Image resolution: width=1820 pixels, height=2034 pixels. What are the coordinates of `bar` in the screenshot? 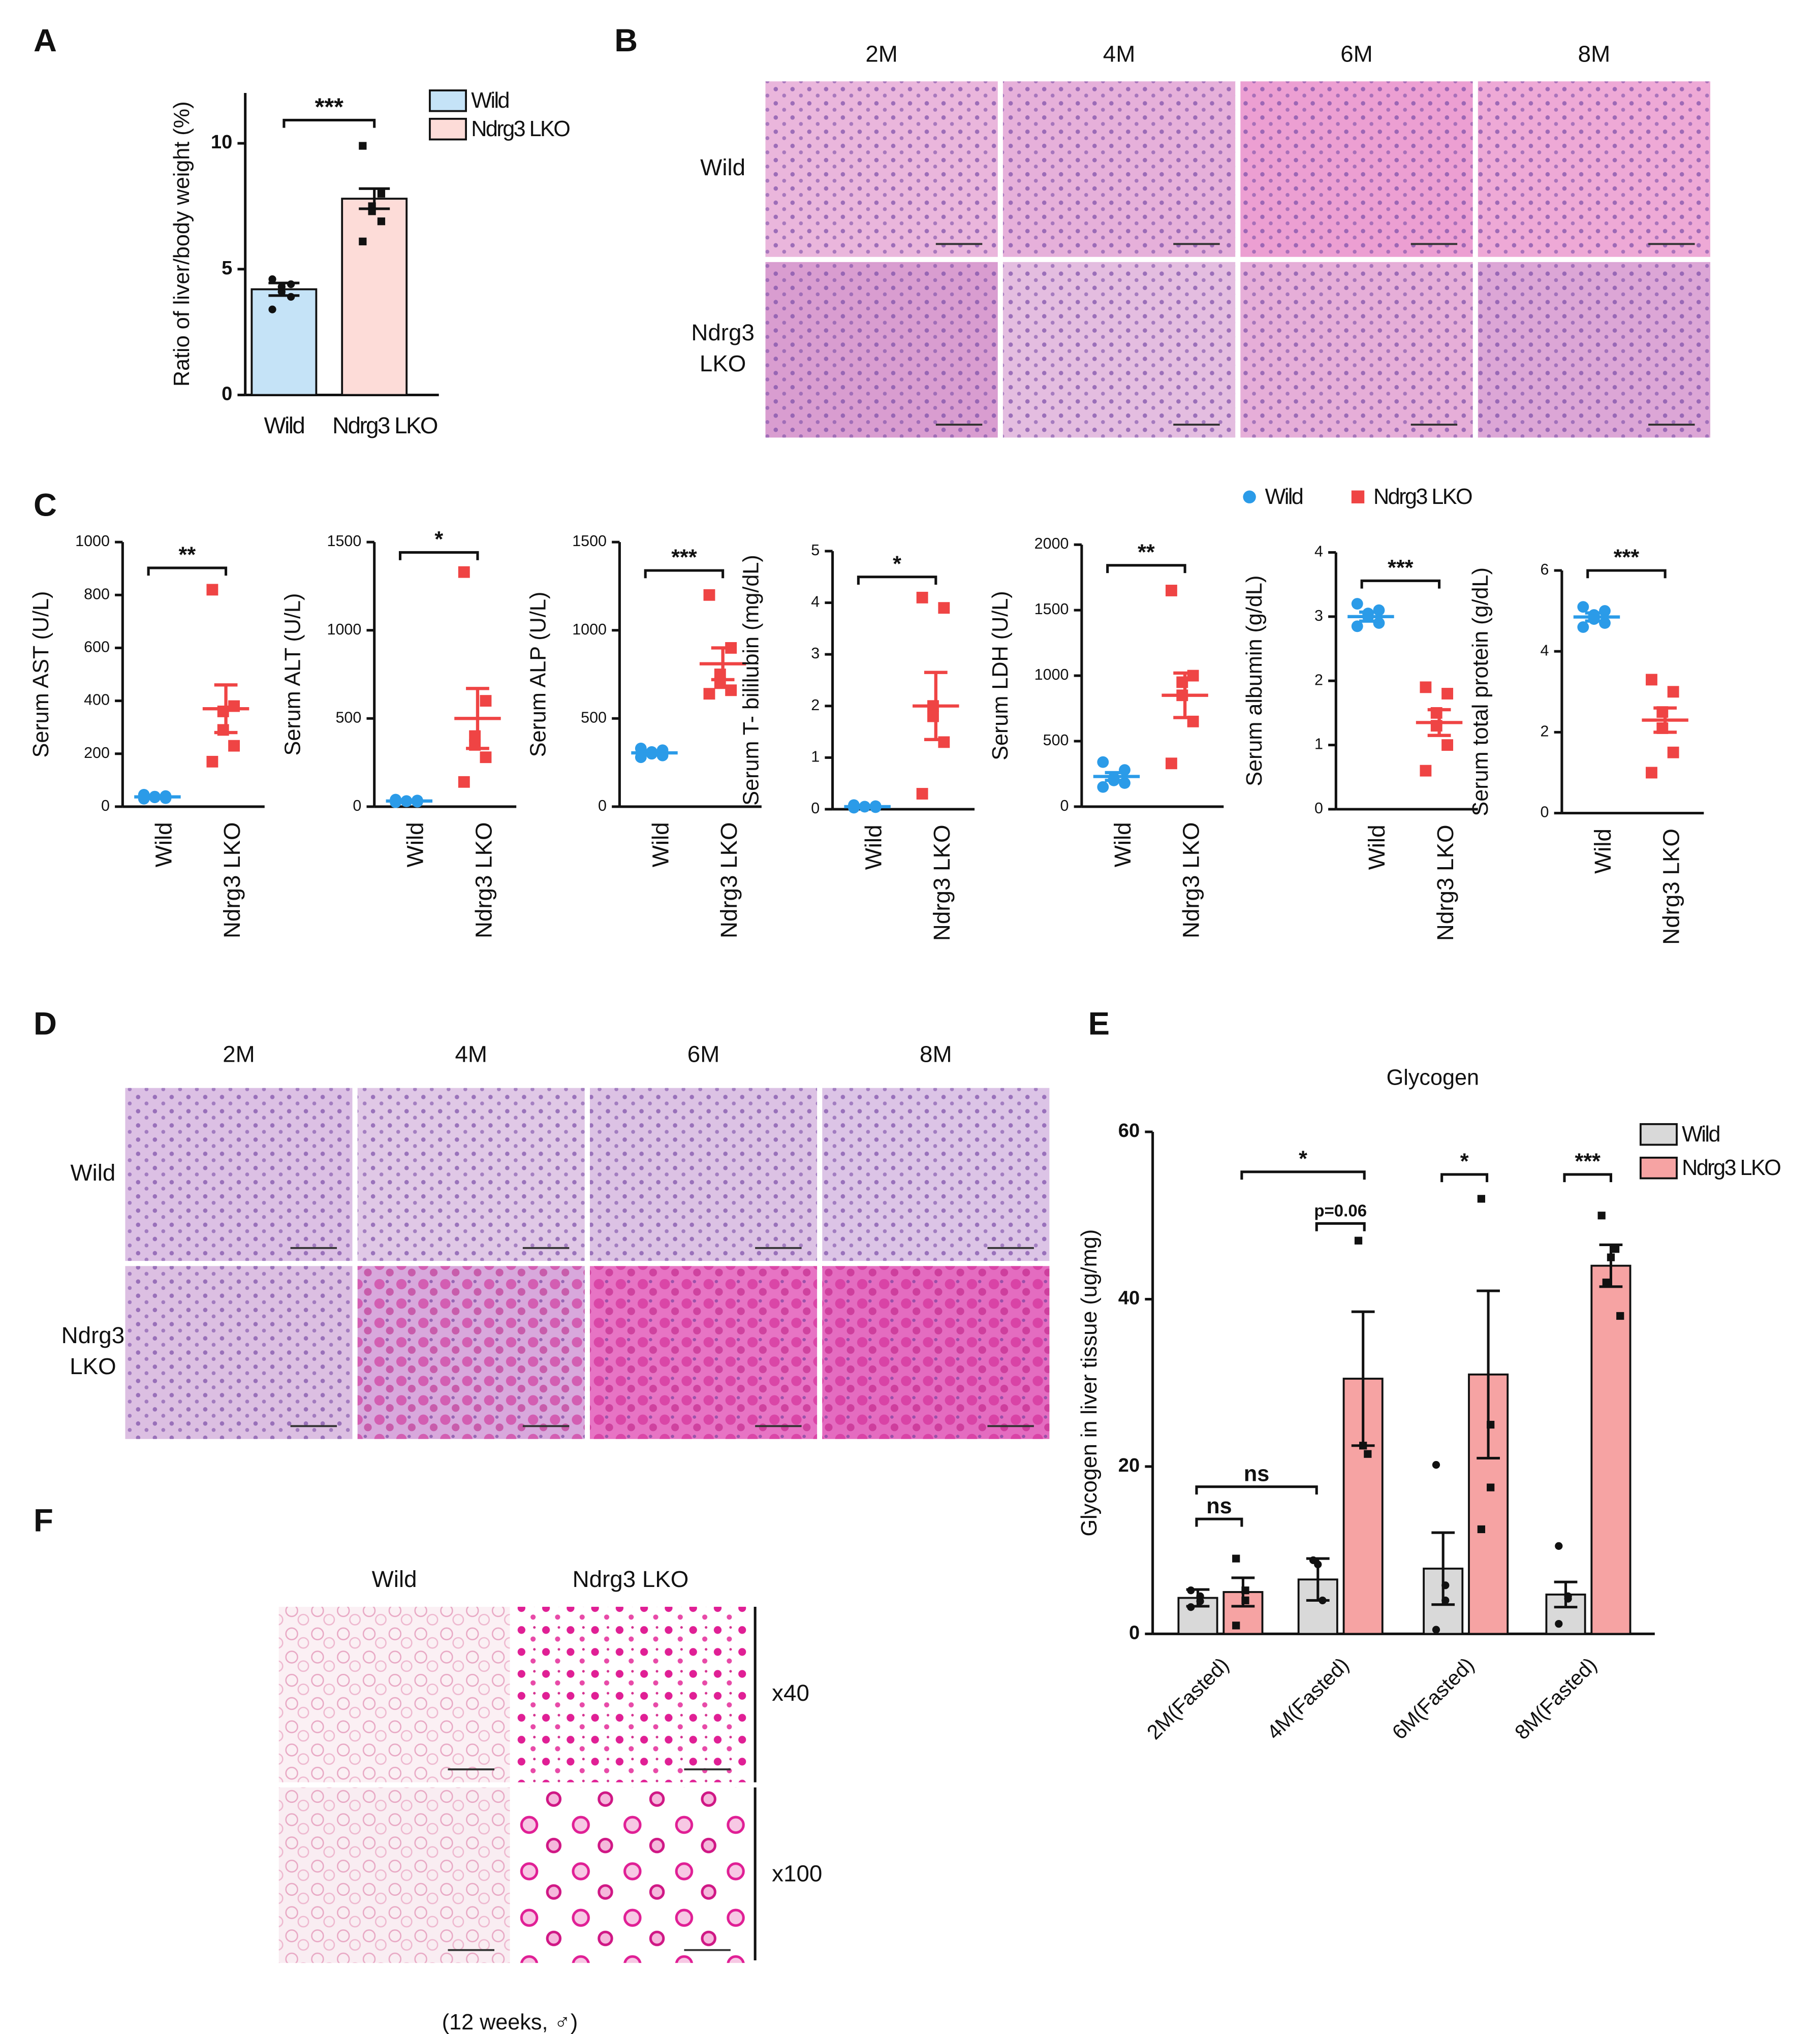 It's located at (1610, 1449).